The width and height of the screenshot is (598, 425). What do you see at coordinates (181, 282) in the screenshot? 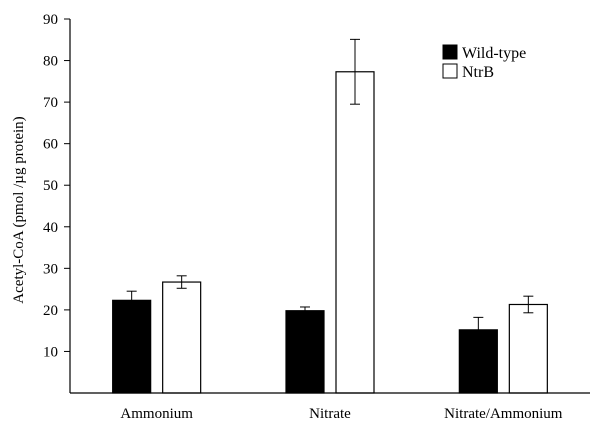
I see `error-bar-ntrb-ammonium` at bounding box center [181, 282].